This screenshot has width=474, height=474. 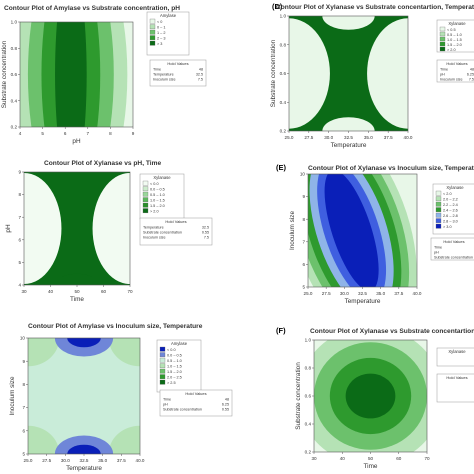 I want to click on legend-entry-label: > 3.0, so click(x=447, y=227).